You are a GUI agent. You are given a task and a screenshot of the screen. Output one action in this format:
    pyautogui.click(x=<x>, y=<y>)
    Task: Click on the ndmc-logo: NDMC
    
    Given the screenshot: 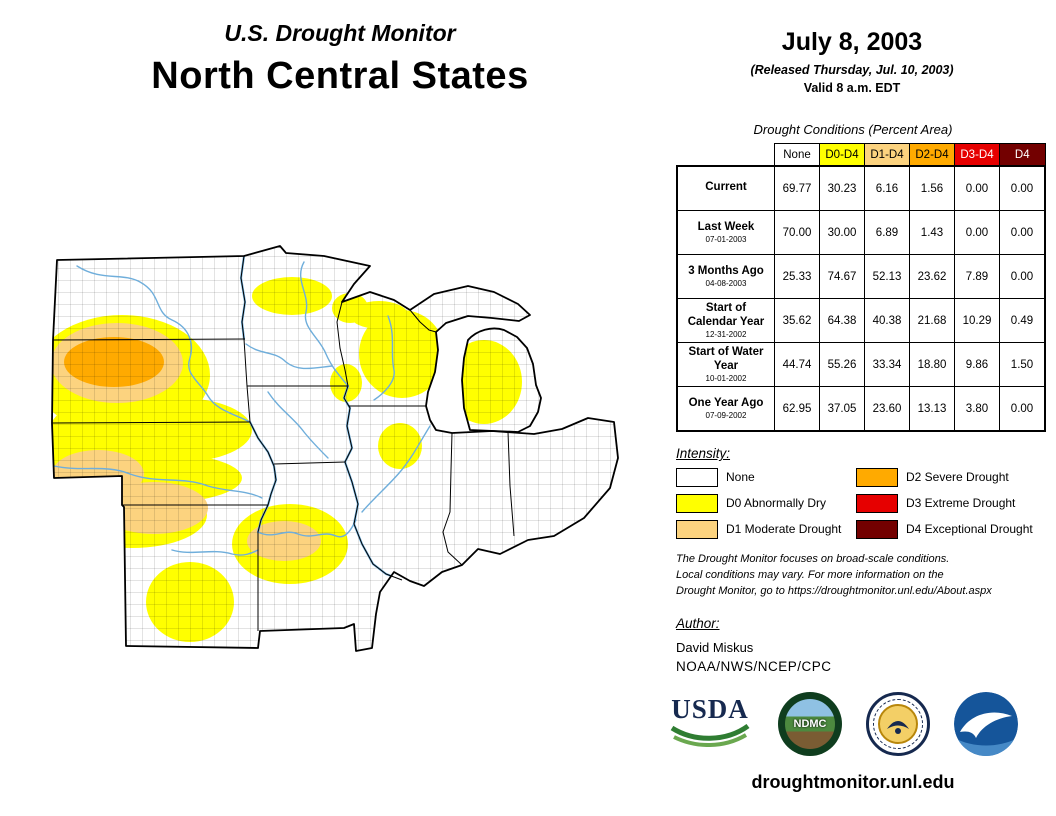 What is the action you would take?
    pyautogui.click(x=810, y=724)
    